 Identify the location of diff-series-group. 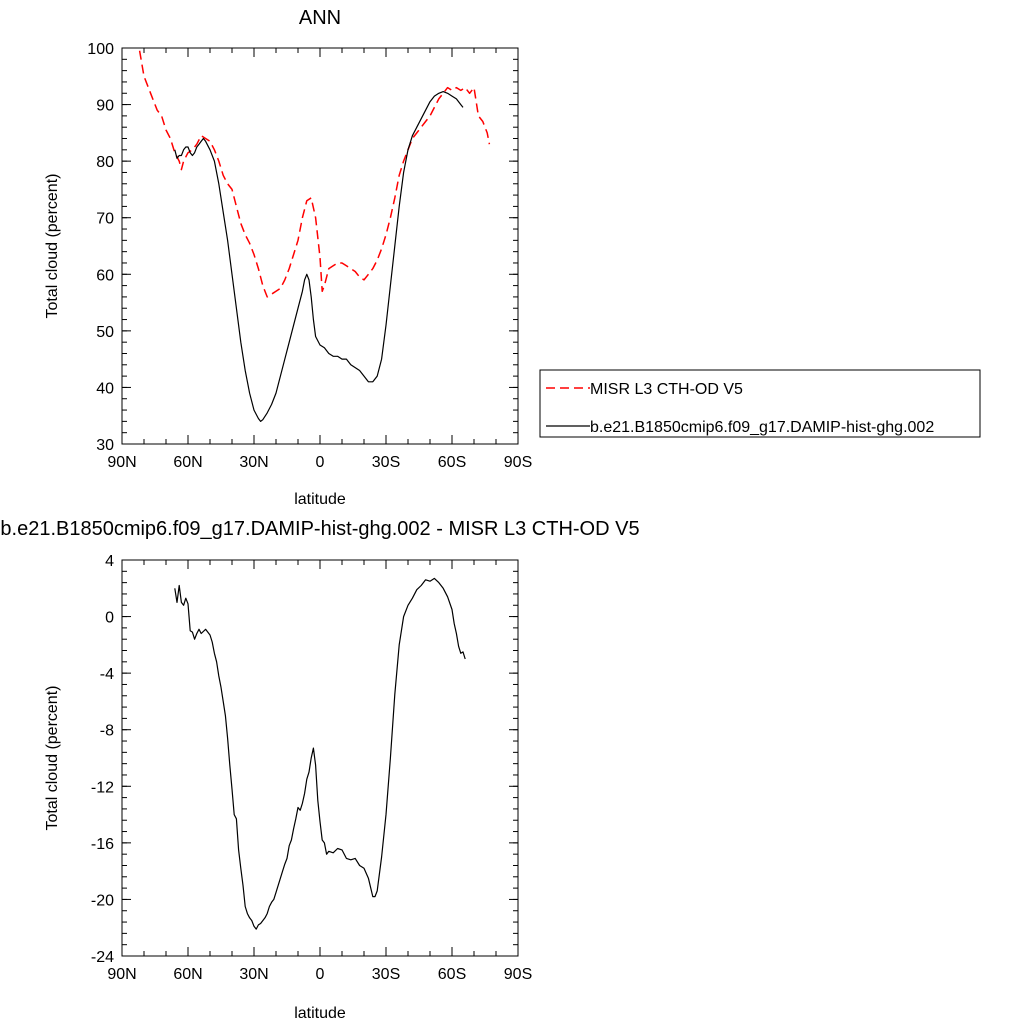
(320, 753).